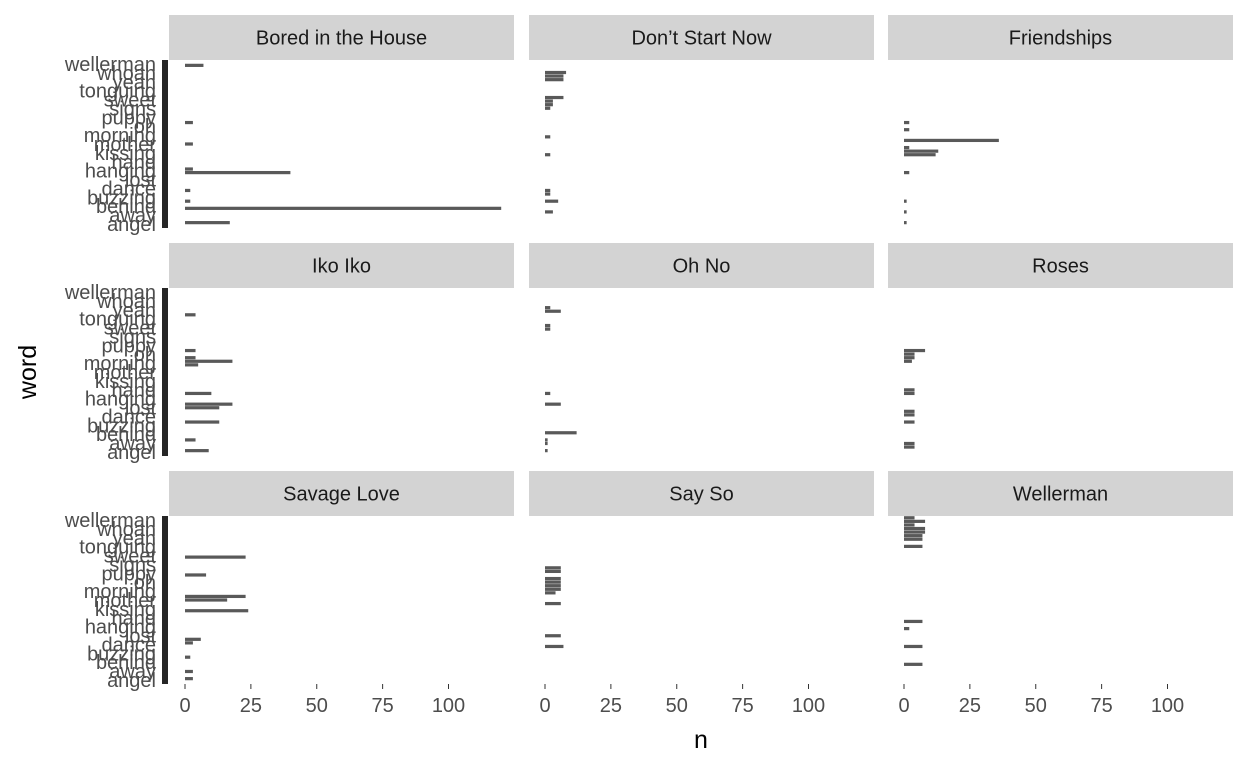 The width and height of the screenshot is (1248, 768). I want to click on facet-title: Say So, so click(701, 495).